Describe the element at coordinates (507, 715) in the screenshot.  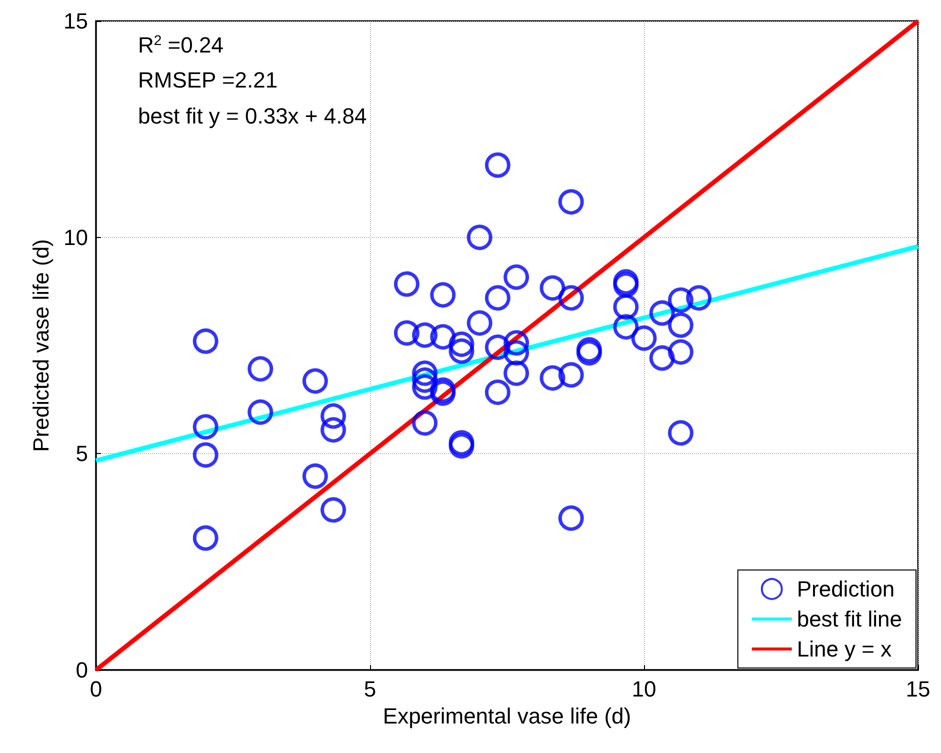
I see `x-axis-title: Experimental vase life (d)` at that location.